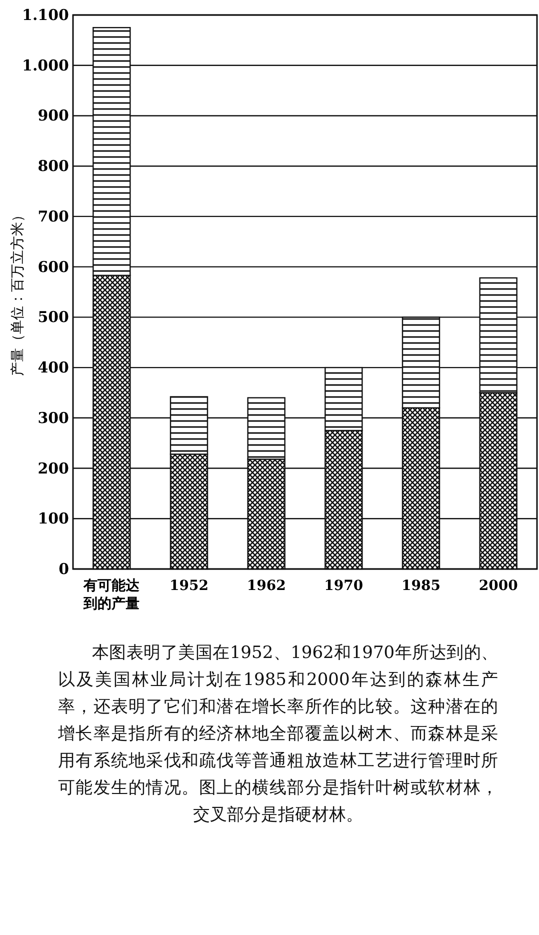  Describe the element at coordinates (63, 569) in the screenshot. I see `y-tick-label: 0` at that location.